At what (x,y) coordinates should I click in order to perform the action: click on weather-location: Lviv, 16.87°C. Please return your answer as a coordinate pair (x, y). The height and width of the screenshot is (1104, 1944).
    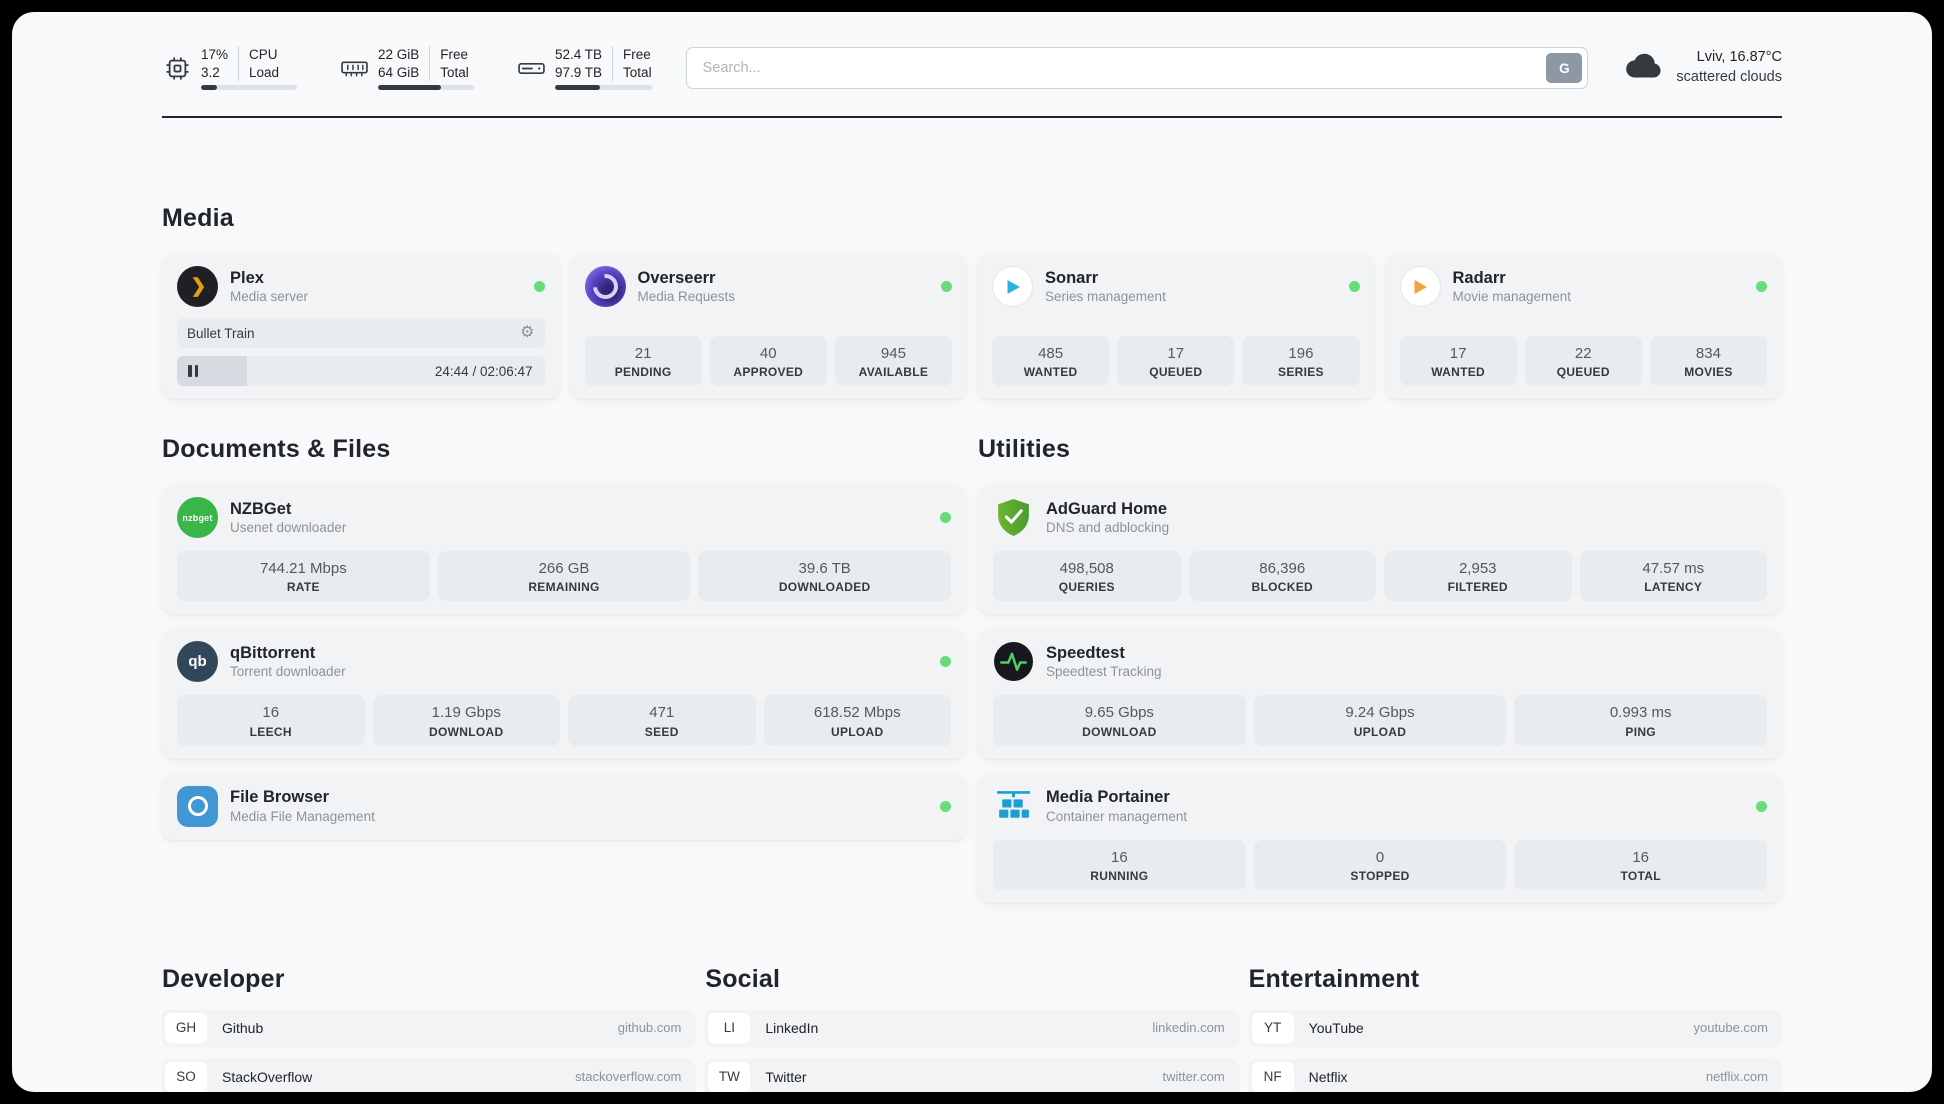
    Looking at the image, I should click on (1739, 57).